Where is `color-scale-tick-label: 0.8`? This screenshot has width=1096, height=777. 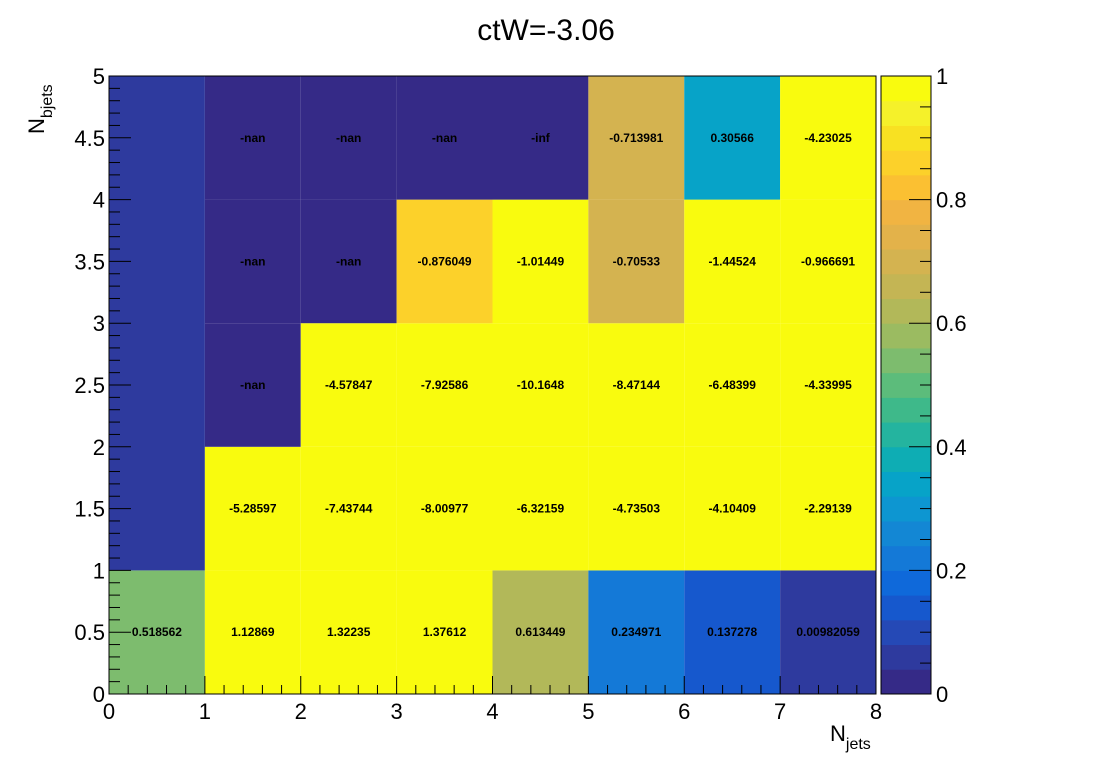
color-scale-tick-label: 0.8 is located at coordinates (951, 200).